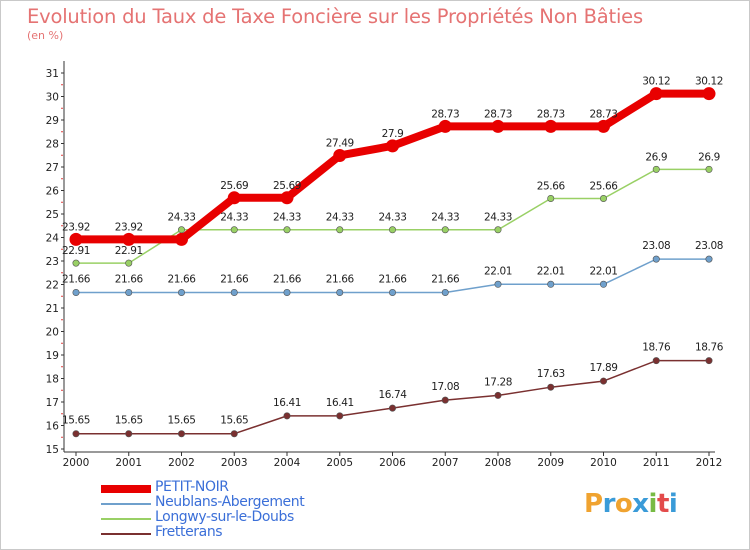 The height and width of the screenshot is (550, 750). What do you see at coordinates (53, 192) in the screenshot?
I see `y-tick-label: 26` at bounding box center [53, 192].